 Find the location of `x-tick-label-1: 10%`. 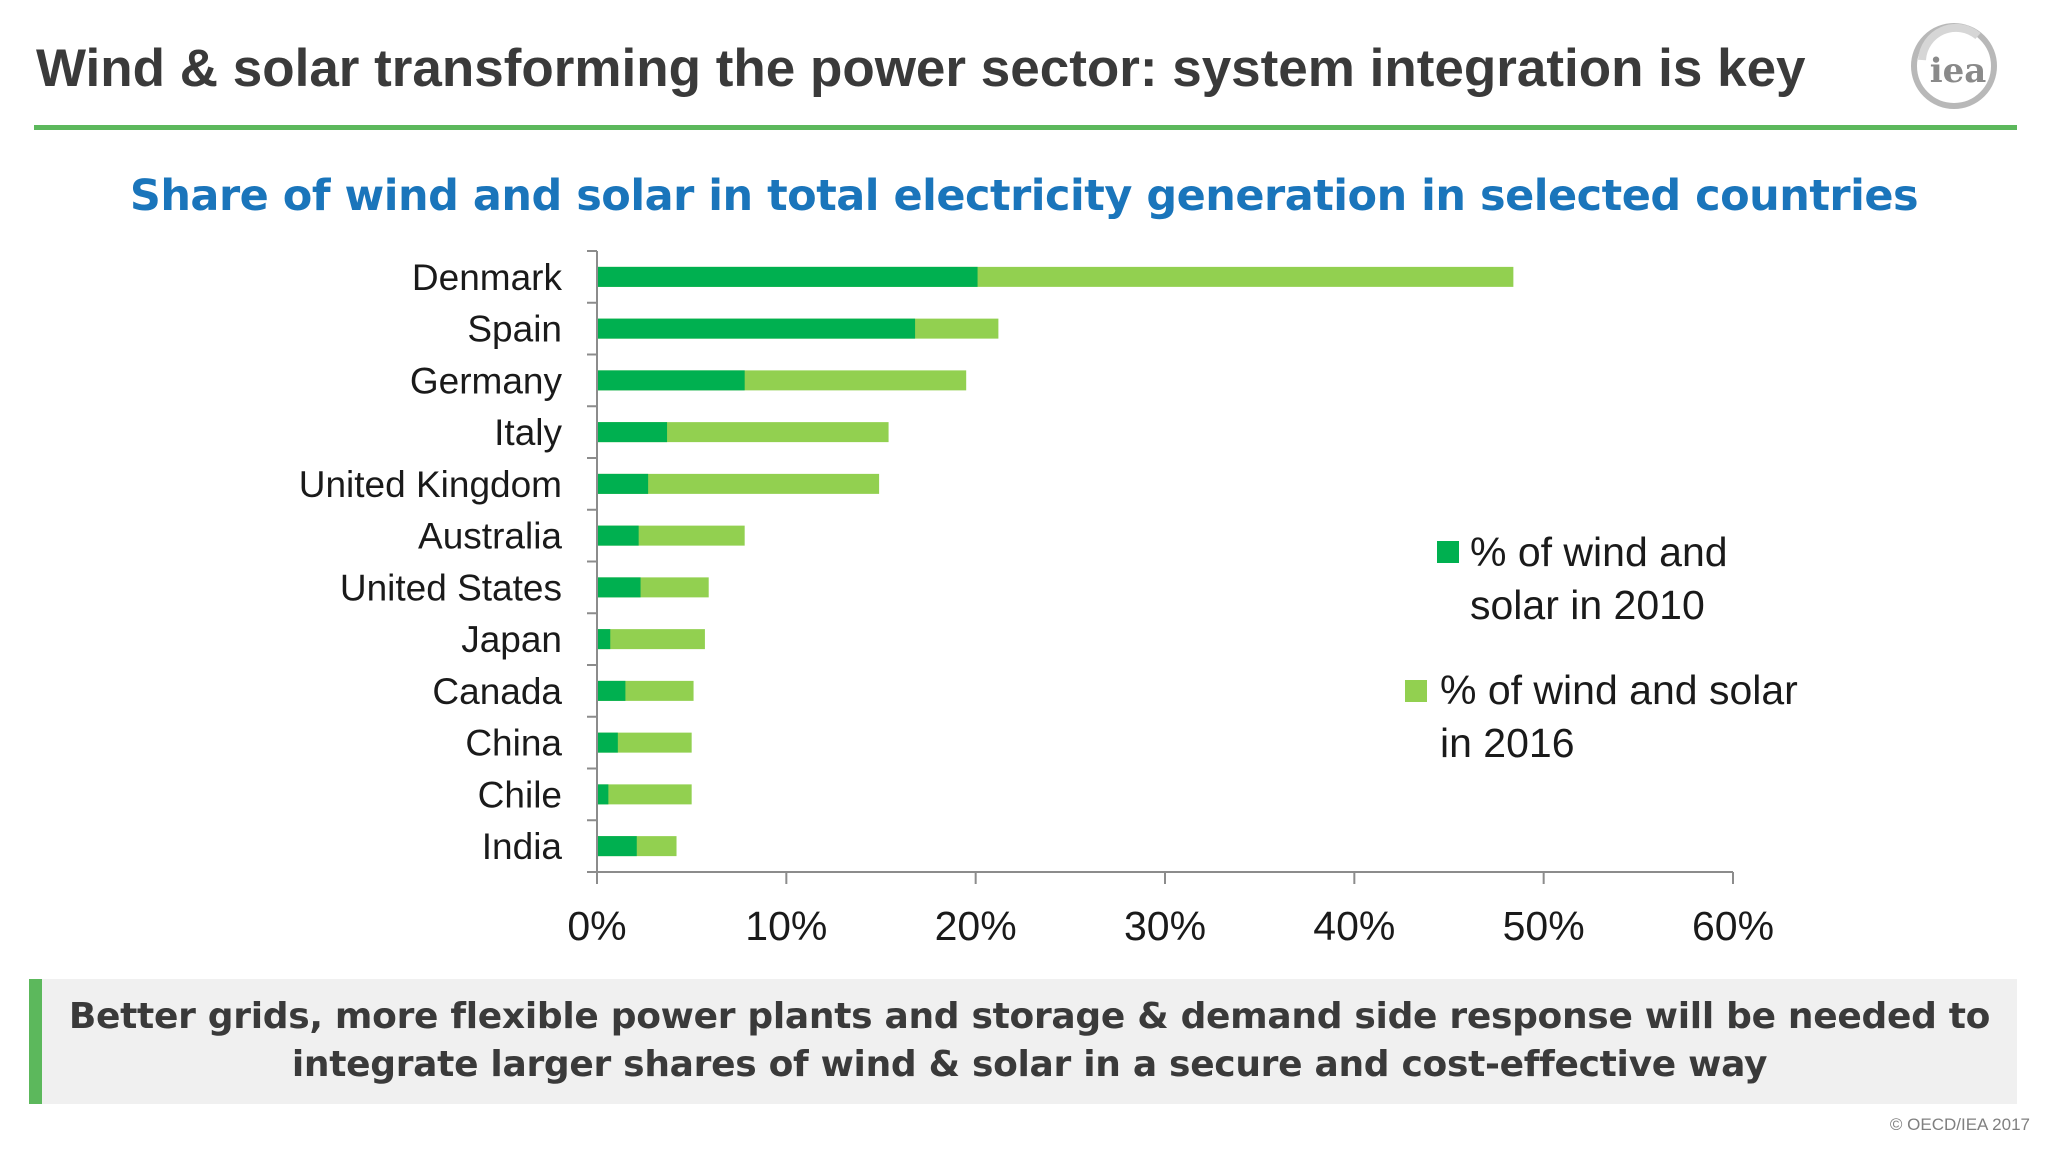

x-tick-label-1: 10% is located at coordinates (786, 926).